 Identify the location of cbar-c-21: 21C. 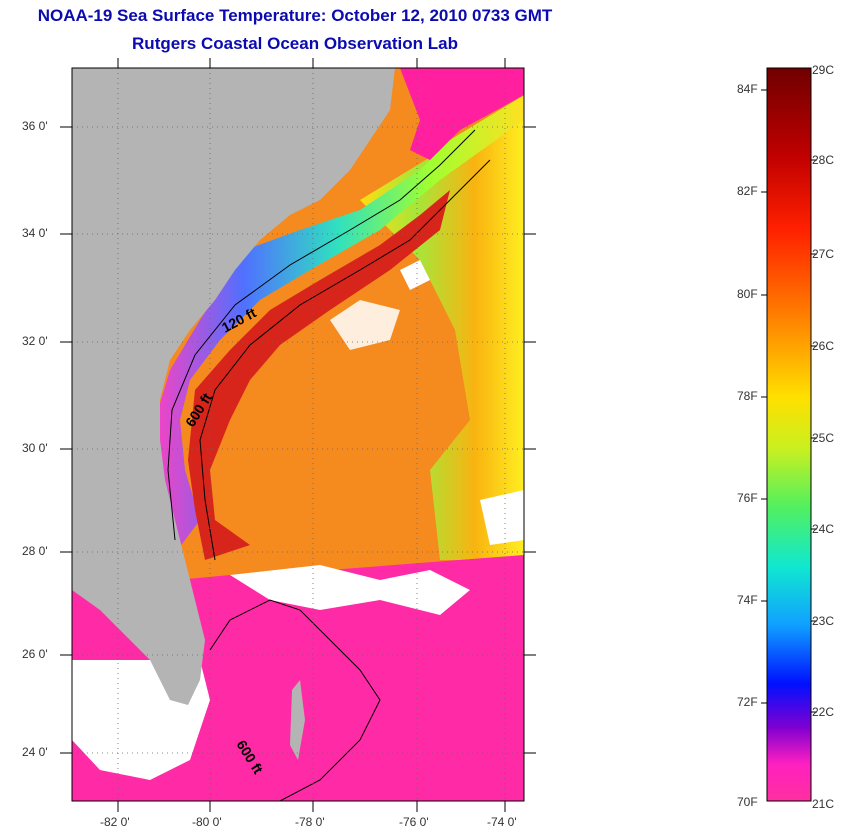
(823, 804).